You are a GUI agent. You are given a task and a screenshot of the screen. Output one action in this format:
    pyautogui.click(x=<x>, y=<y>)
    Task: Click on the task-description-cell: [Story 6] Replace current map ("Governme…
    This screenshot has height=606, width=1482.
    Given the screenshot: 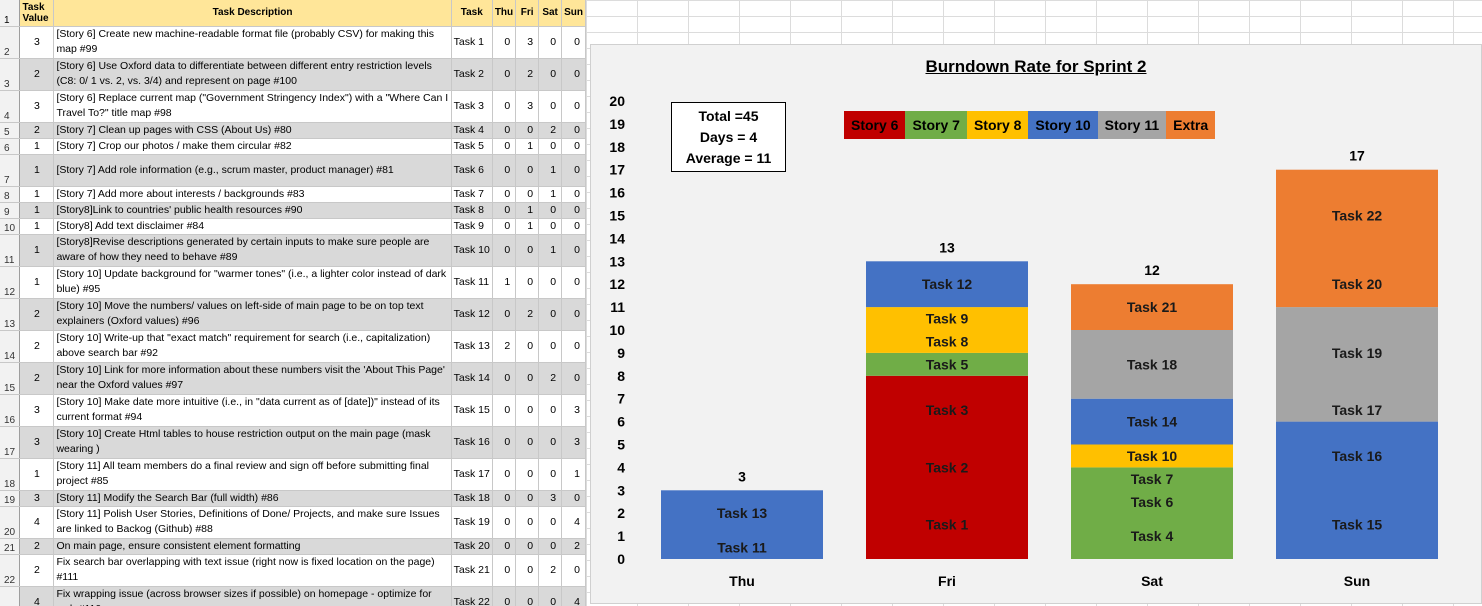 What is the action you would take?
    pyautogui.click(x=252, y=106)
    